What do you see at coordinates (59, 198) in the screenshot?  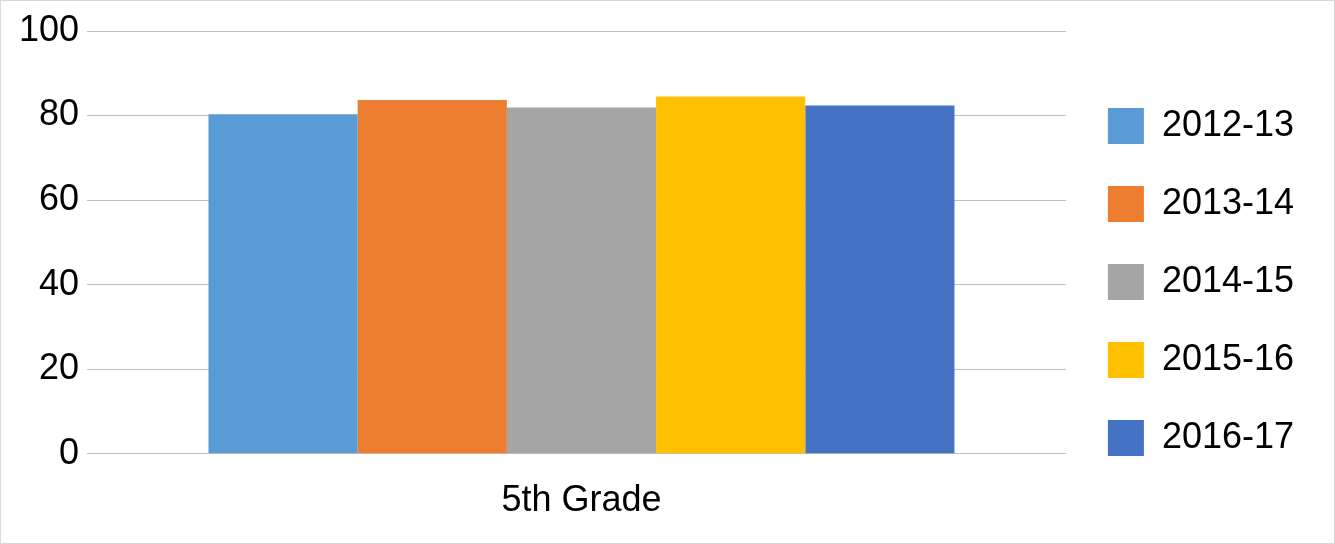 I see `y-tick-label: 60` at bounding box center [59, 198].